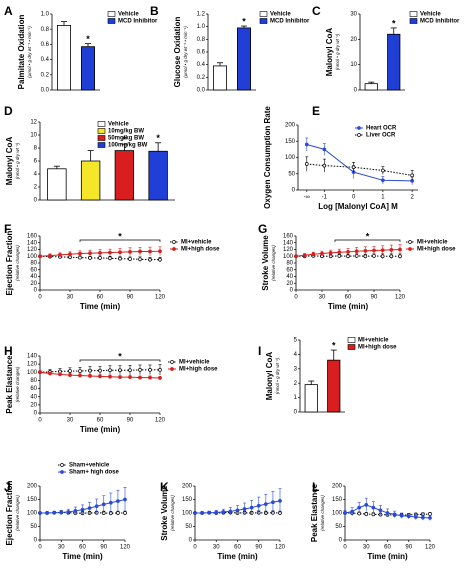  I want to click on y-tick-label: 160, so click(32, 237).